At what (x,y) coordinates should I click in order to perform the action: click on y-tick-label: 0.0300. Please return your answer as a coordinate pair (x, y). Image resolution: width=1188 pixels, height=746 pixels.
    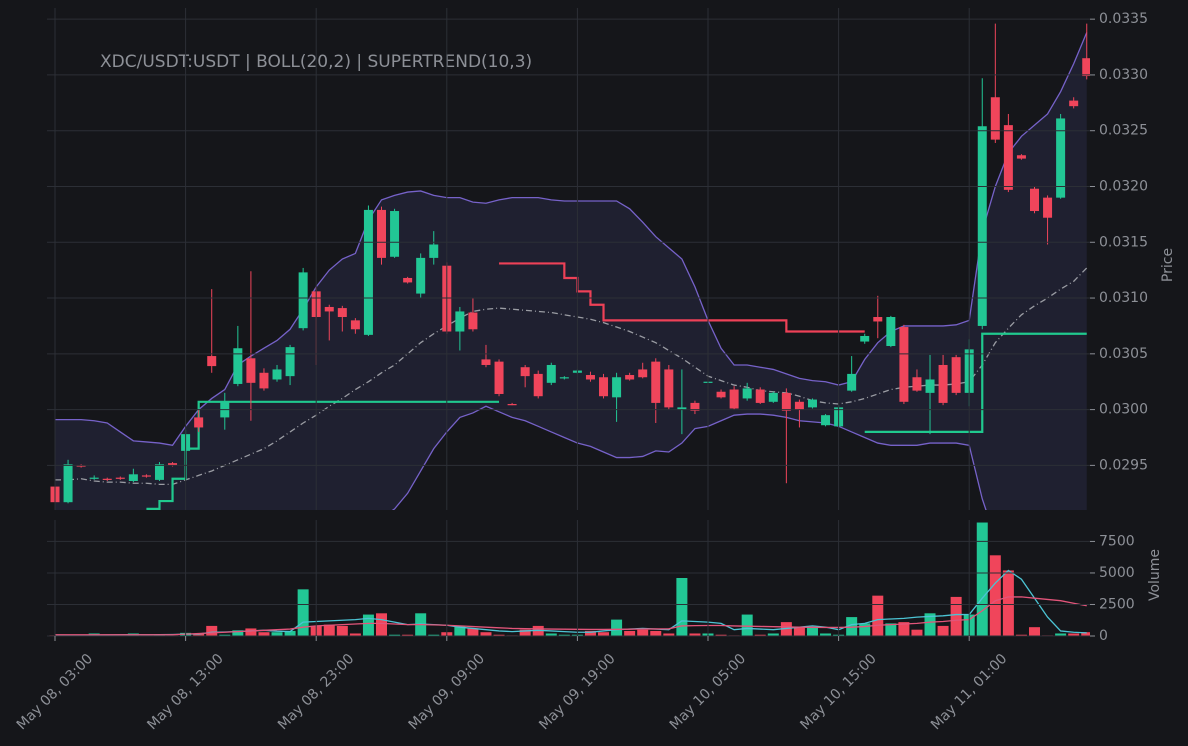
    Looking at the image, I should click on (1123, 410).